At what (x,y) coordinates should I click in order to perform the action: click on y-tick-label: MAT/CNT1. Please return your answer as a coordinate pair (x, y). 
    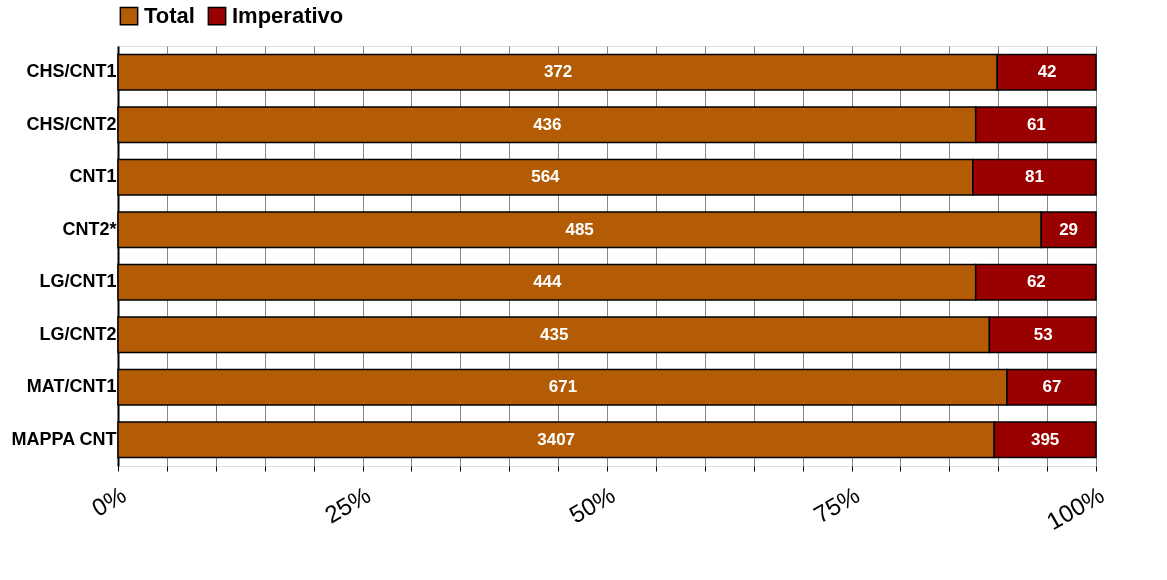
    Looking at the image, I should click on (71, 386).